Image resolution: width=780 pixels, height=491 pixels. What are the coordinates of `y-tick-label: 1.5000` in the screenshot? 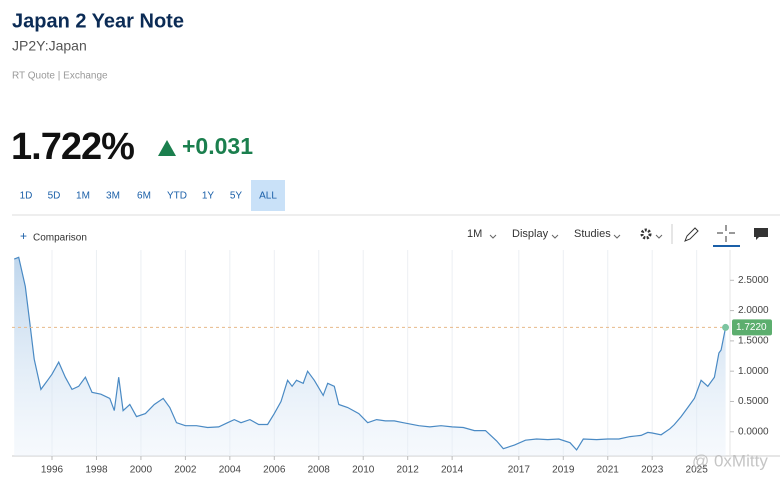 It's located at (753, 341).